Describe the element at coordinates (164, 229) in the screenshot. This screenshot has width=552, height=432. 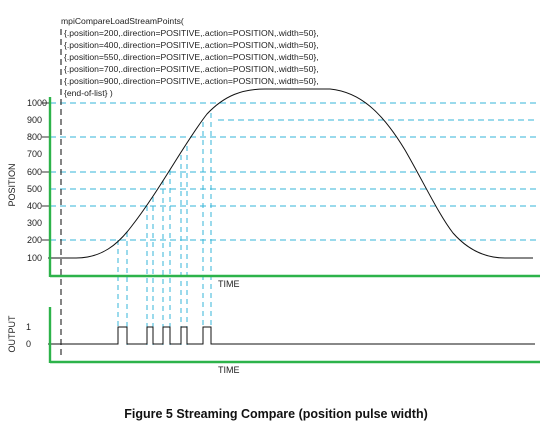
I see `pulse-guides` at that location.